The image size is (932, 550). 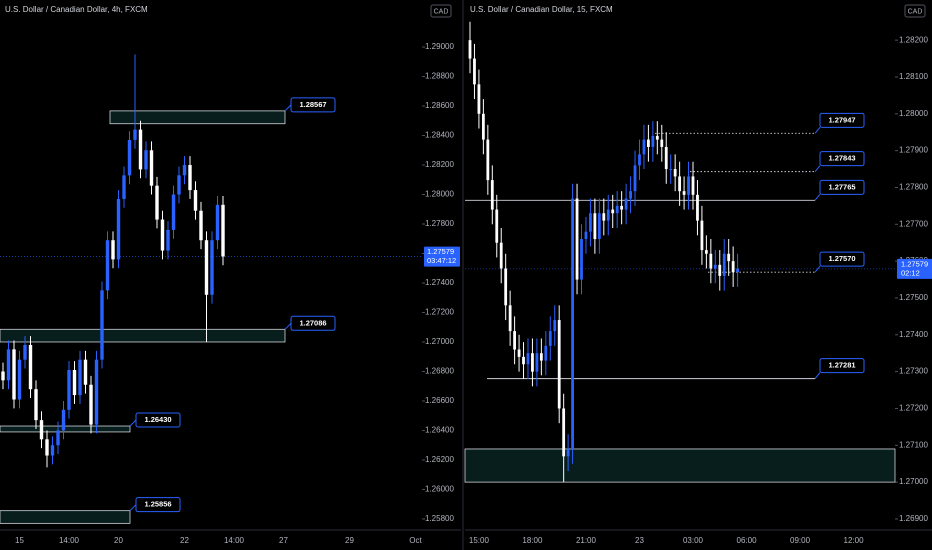 What do you see at coordinates (439, 223) in the screenshot?
I see `y-tick-label: 1.27800` at bounding box center [439, 223].